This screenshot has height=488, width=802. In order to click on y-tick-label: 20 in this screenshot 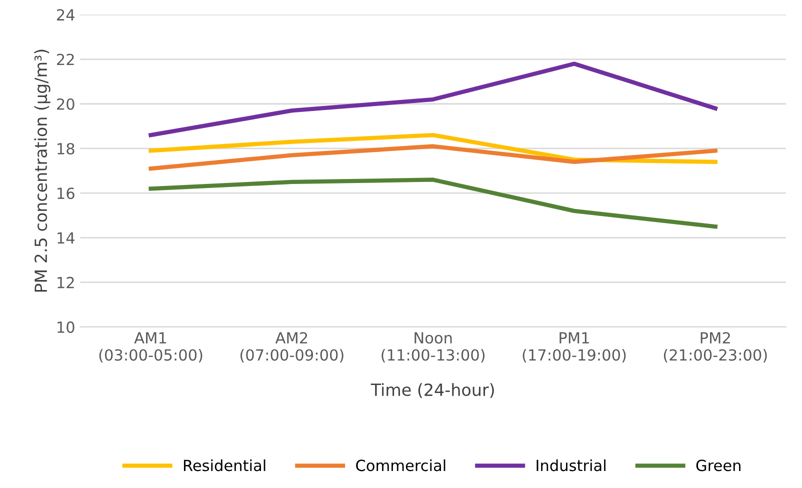, I will do `click(65, 104)`.